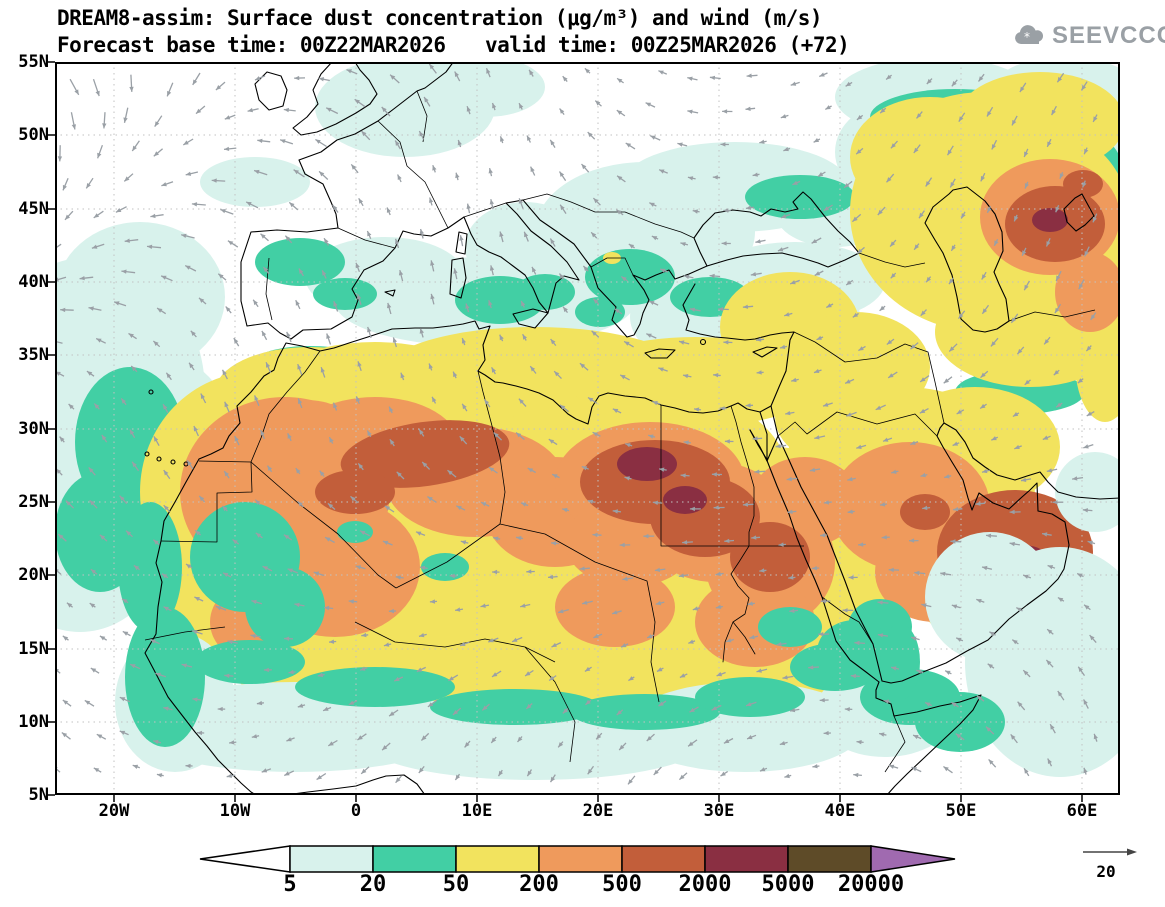 The width and height of the screenshot is (1165, 907). I want to click on y-tick-label: 40N, so click(33, 282).